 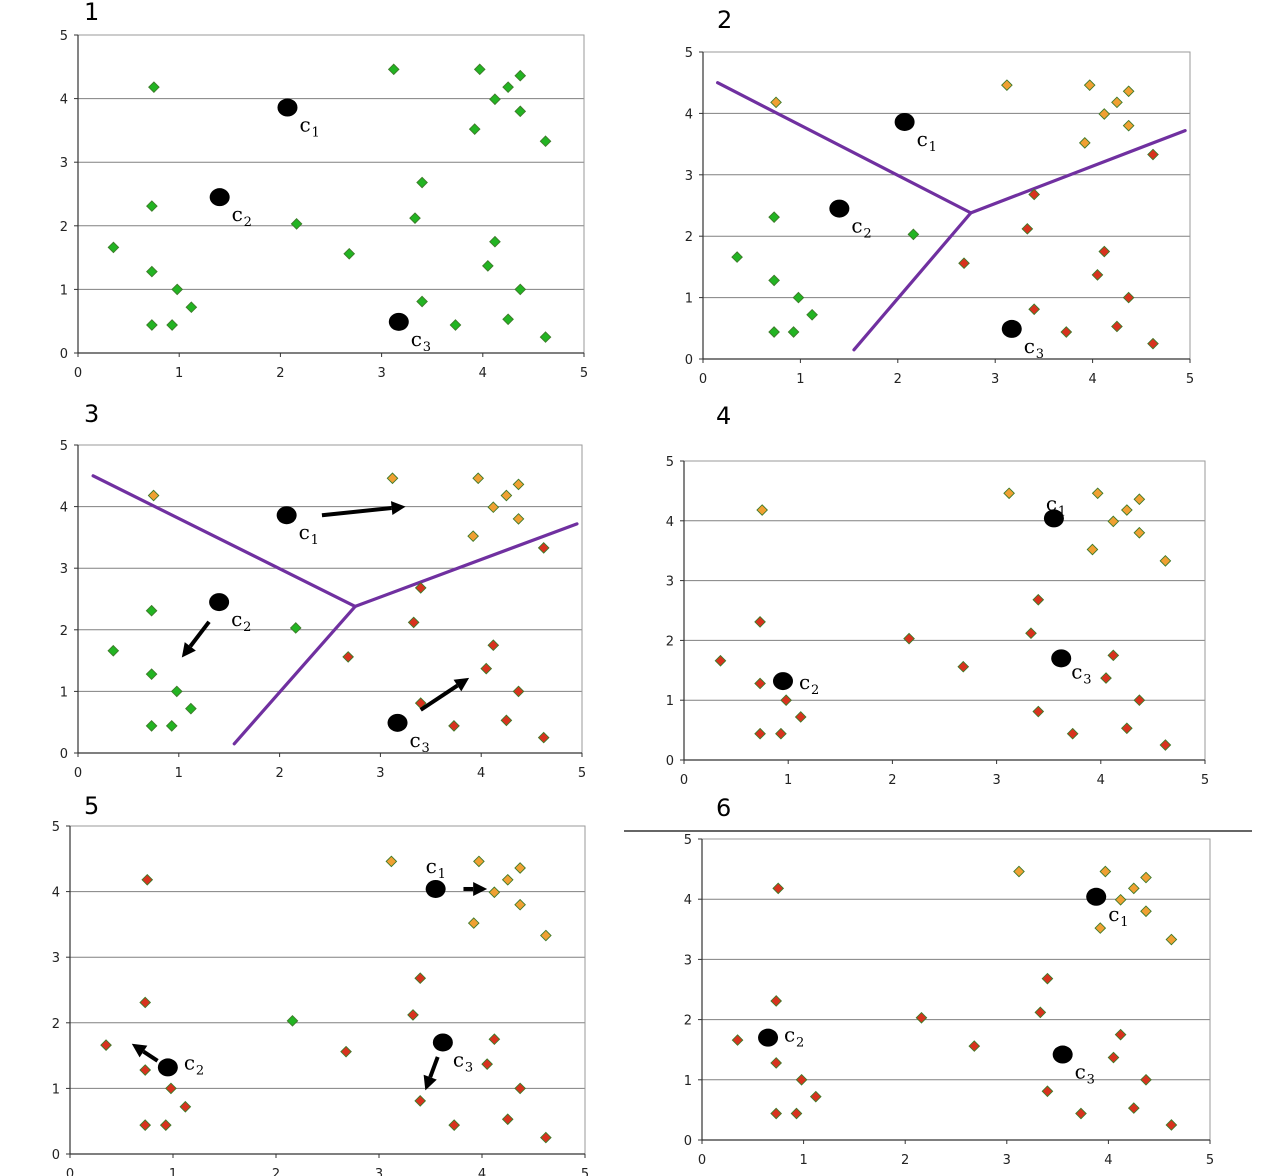 What do you see at coordinates (78, 773) in the screenshot?
I see `x-tick-label: 0` at bounding box center [78, 773].